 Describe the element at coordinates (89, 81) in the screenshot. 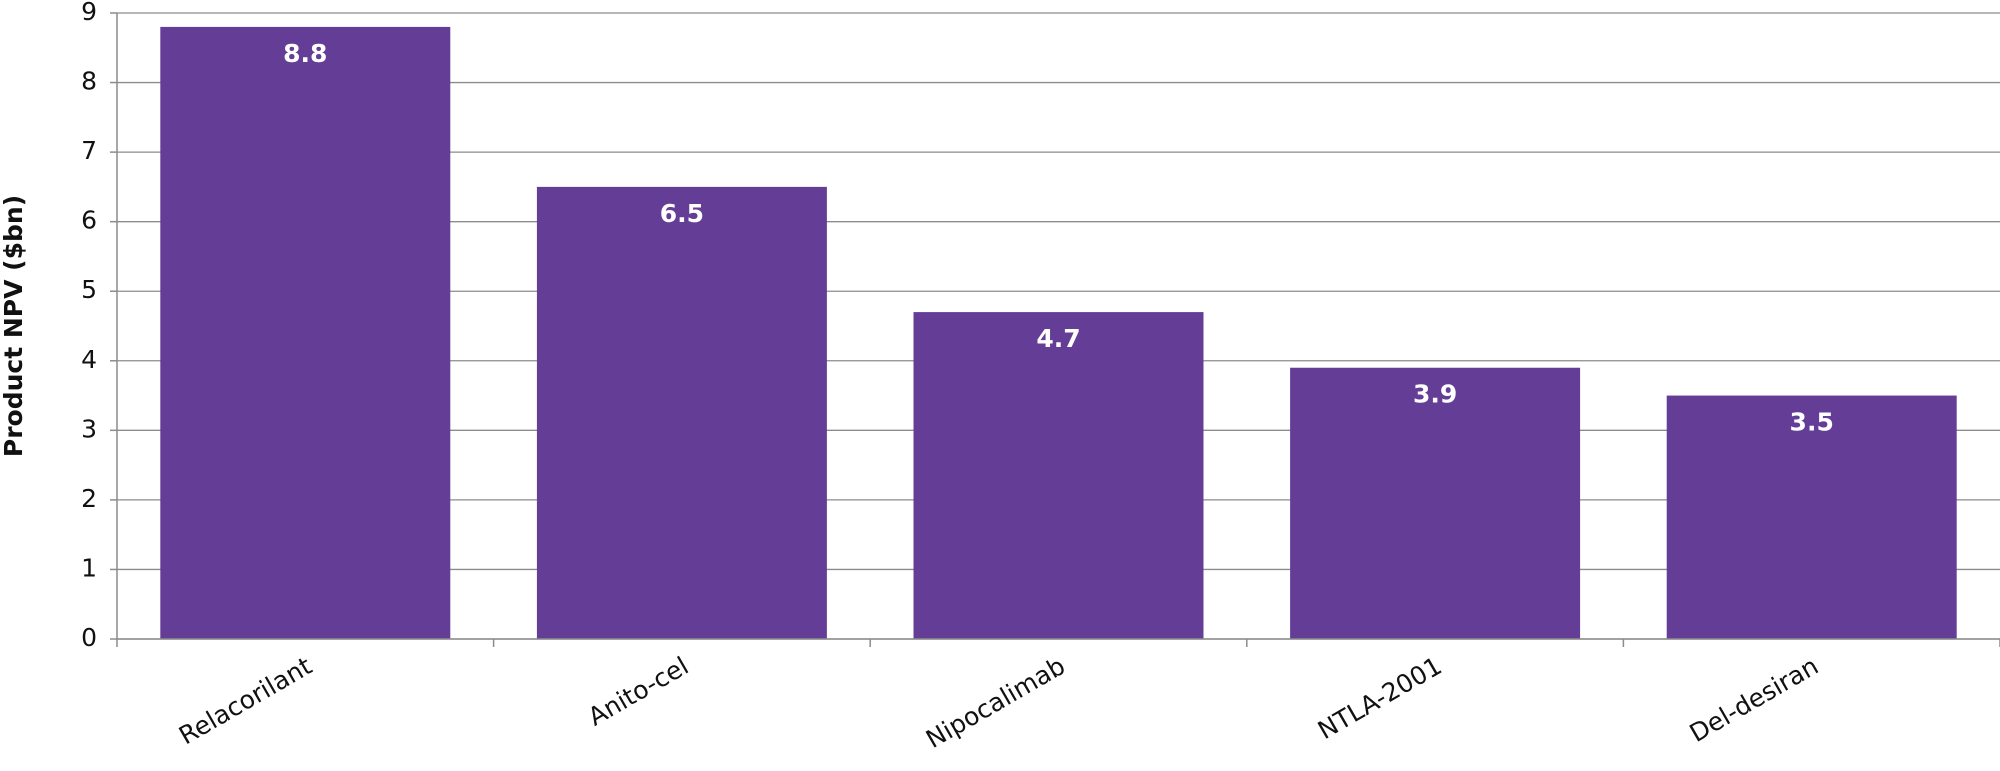

I see `y-tick-label: 8` at that location.